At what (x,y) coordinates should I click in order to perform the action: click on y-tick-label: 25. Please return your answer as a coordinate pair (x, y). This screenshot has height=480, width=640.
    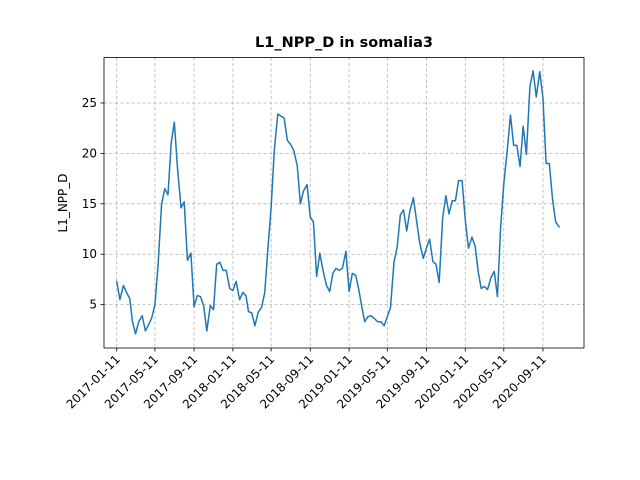
    Looking at the image, I should click on (89, 103).